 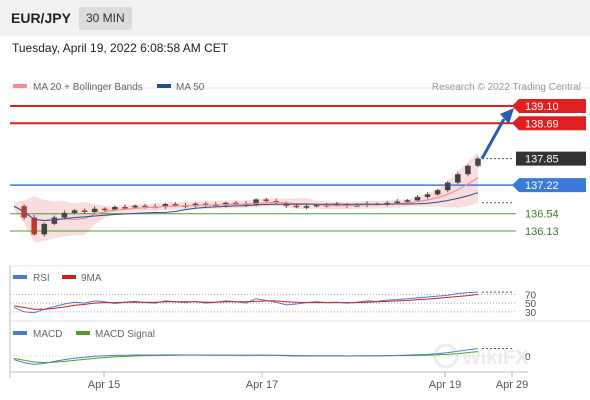 What do you see at coordinates (542, 160) in the screenshot?
I see `level-label-current: 137.85` at bounding box center [542, 160].